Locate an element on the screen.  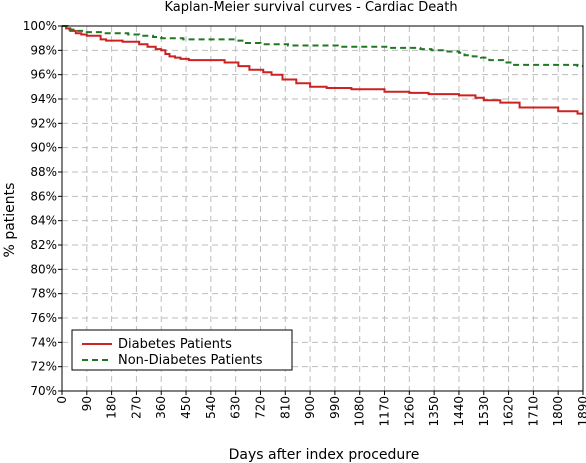
x-tick-label: 990 is located at coordinates (335, 407).